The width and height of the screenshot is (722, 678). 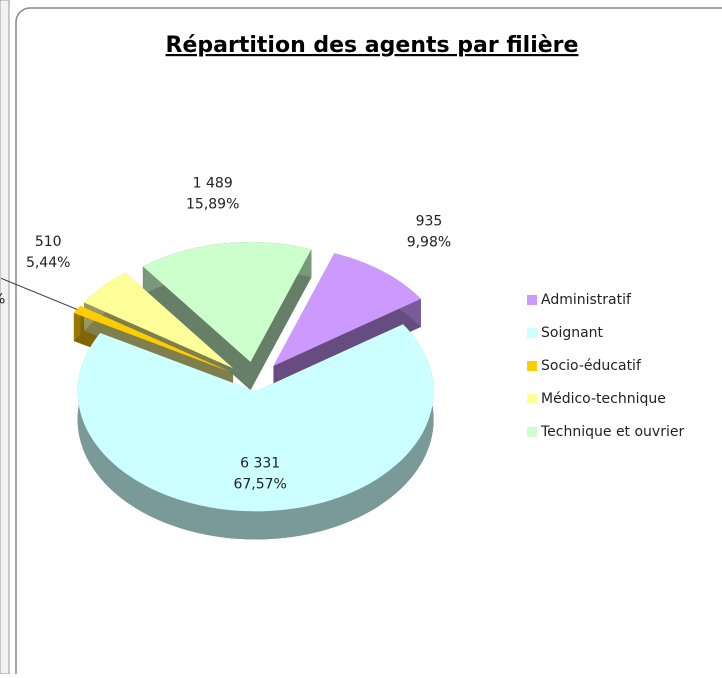 What do you see at coordinates (260, 463) in the screenshot?
I see `data-label: 6 331` at bounding box center [260, 463].